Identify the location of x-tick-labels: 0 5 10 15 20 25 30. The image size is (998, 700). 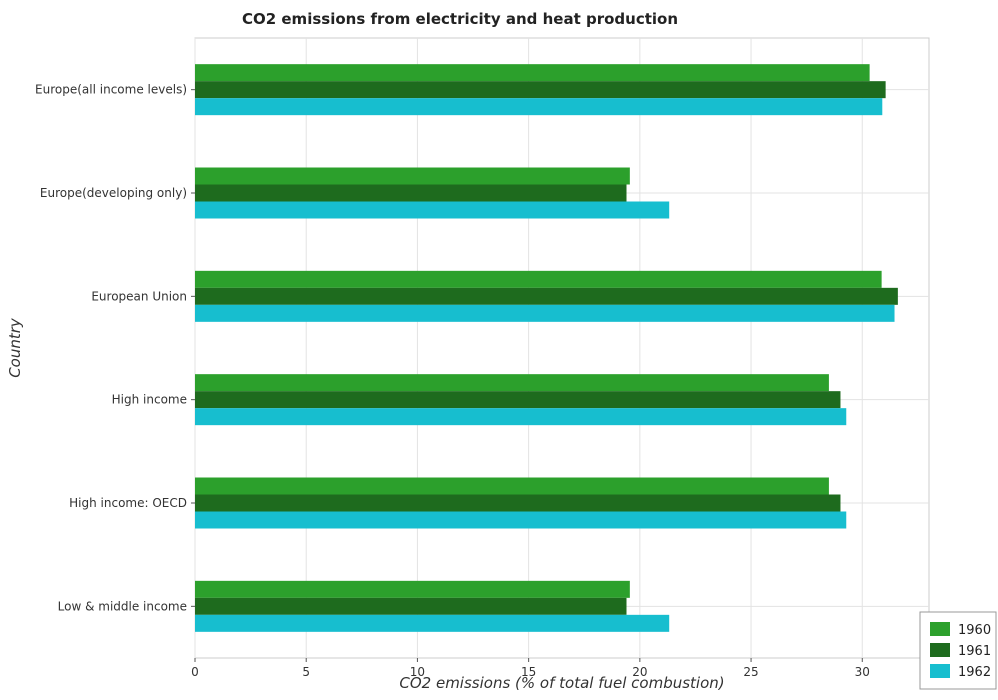
(530, 668).